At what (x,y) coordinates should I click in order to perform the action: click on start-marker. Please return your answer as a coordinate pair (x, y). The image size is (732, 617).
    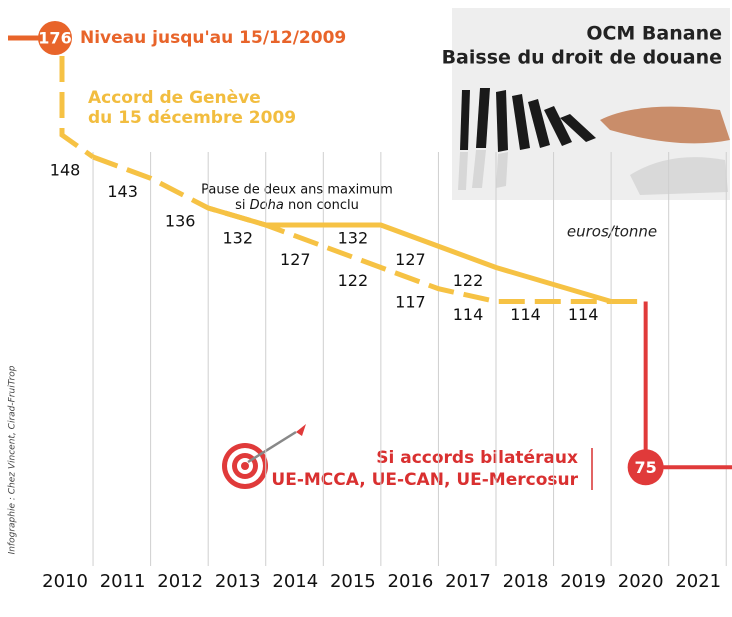
    Looking at the image, I should click on (55, 38).